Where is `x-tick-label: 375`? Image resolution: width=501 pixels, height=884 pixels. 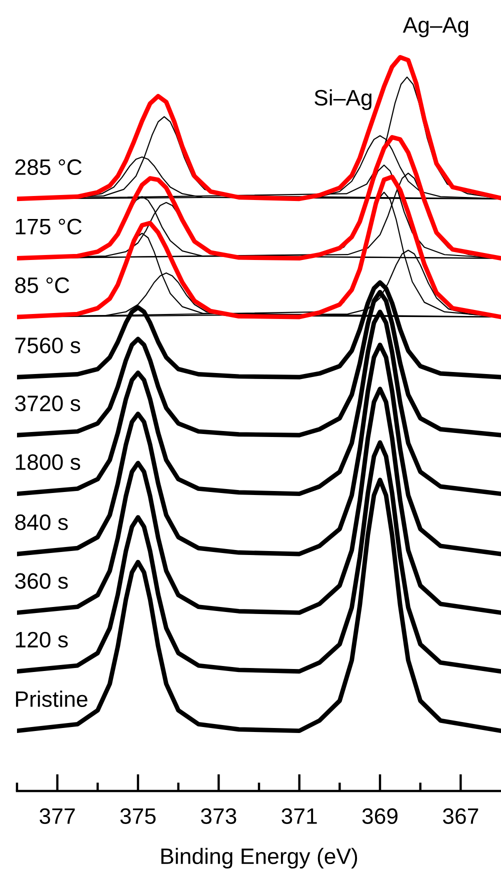 x-tick-label: 375 is located at coordinates (138, 816).